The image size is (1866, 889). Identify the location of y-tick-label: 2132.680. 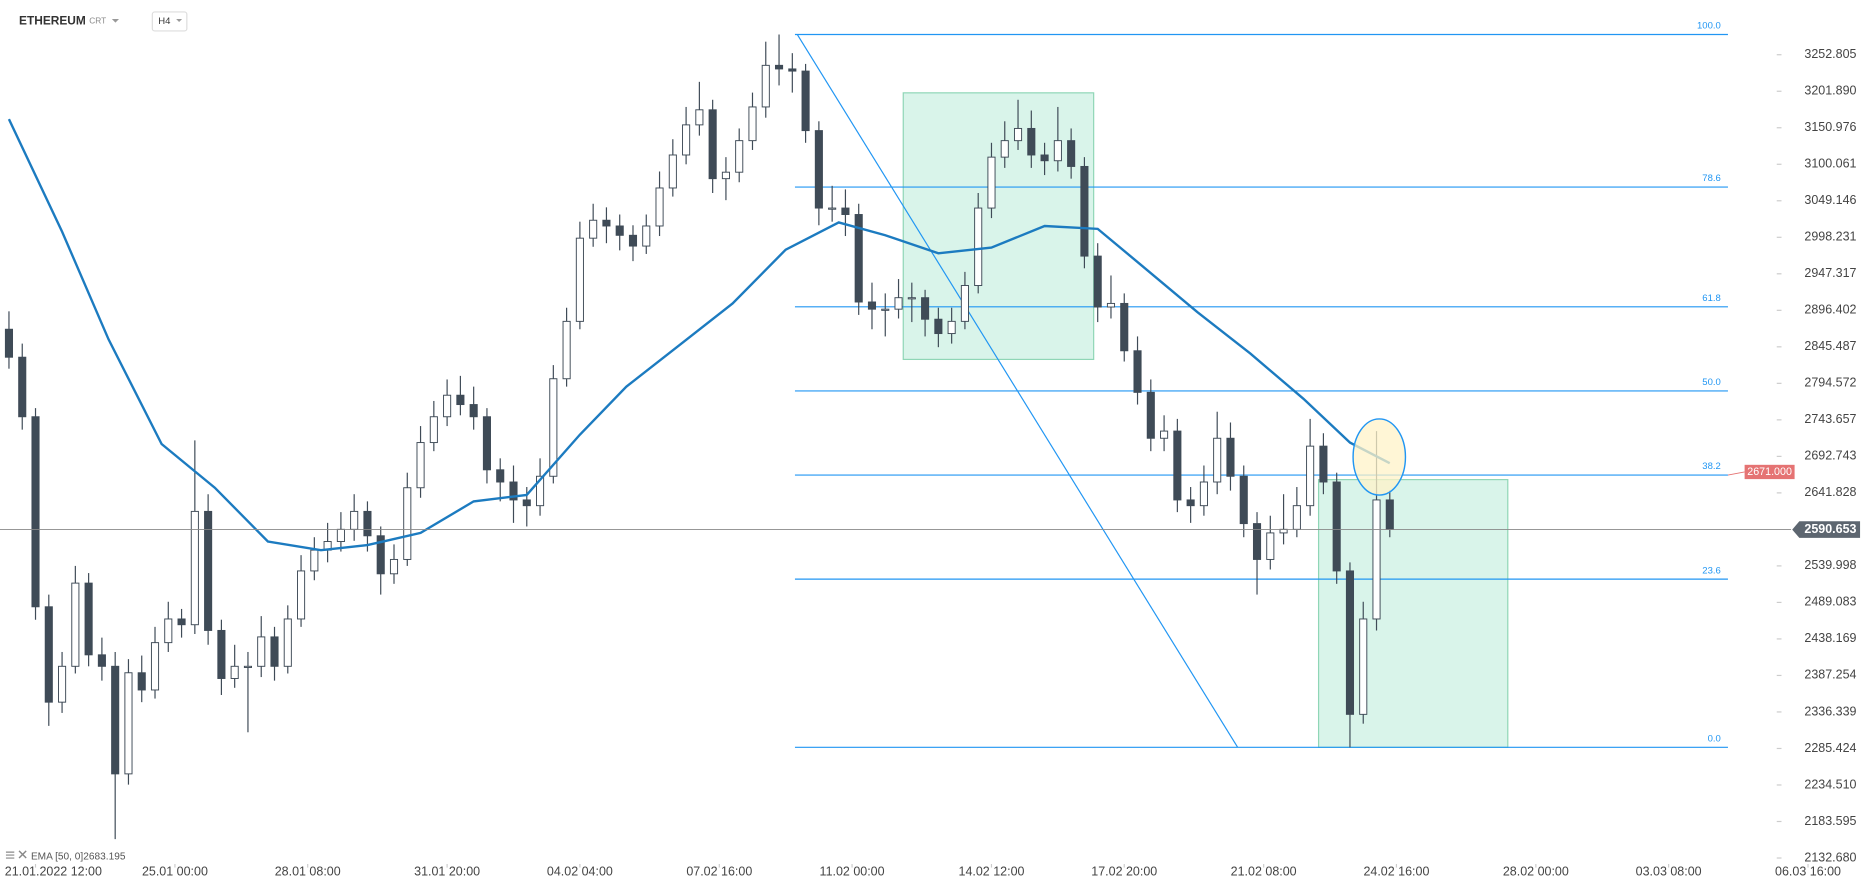
(1830, 857).